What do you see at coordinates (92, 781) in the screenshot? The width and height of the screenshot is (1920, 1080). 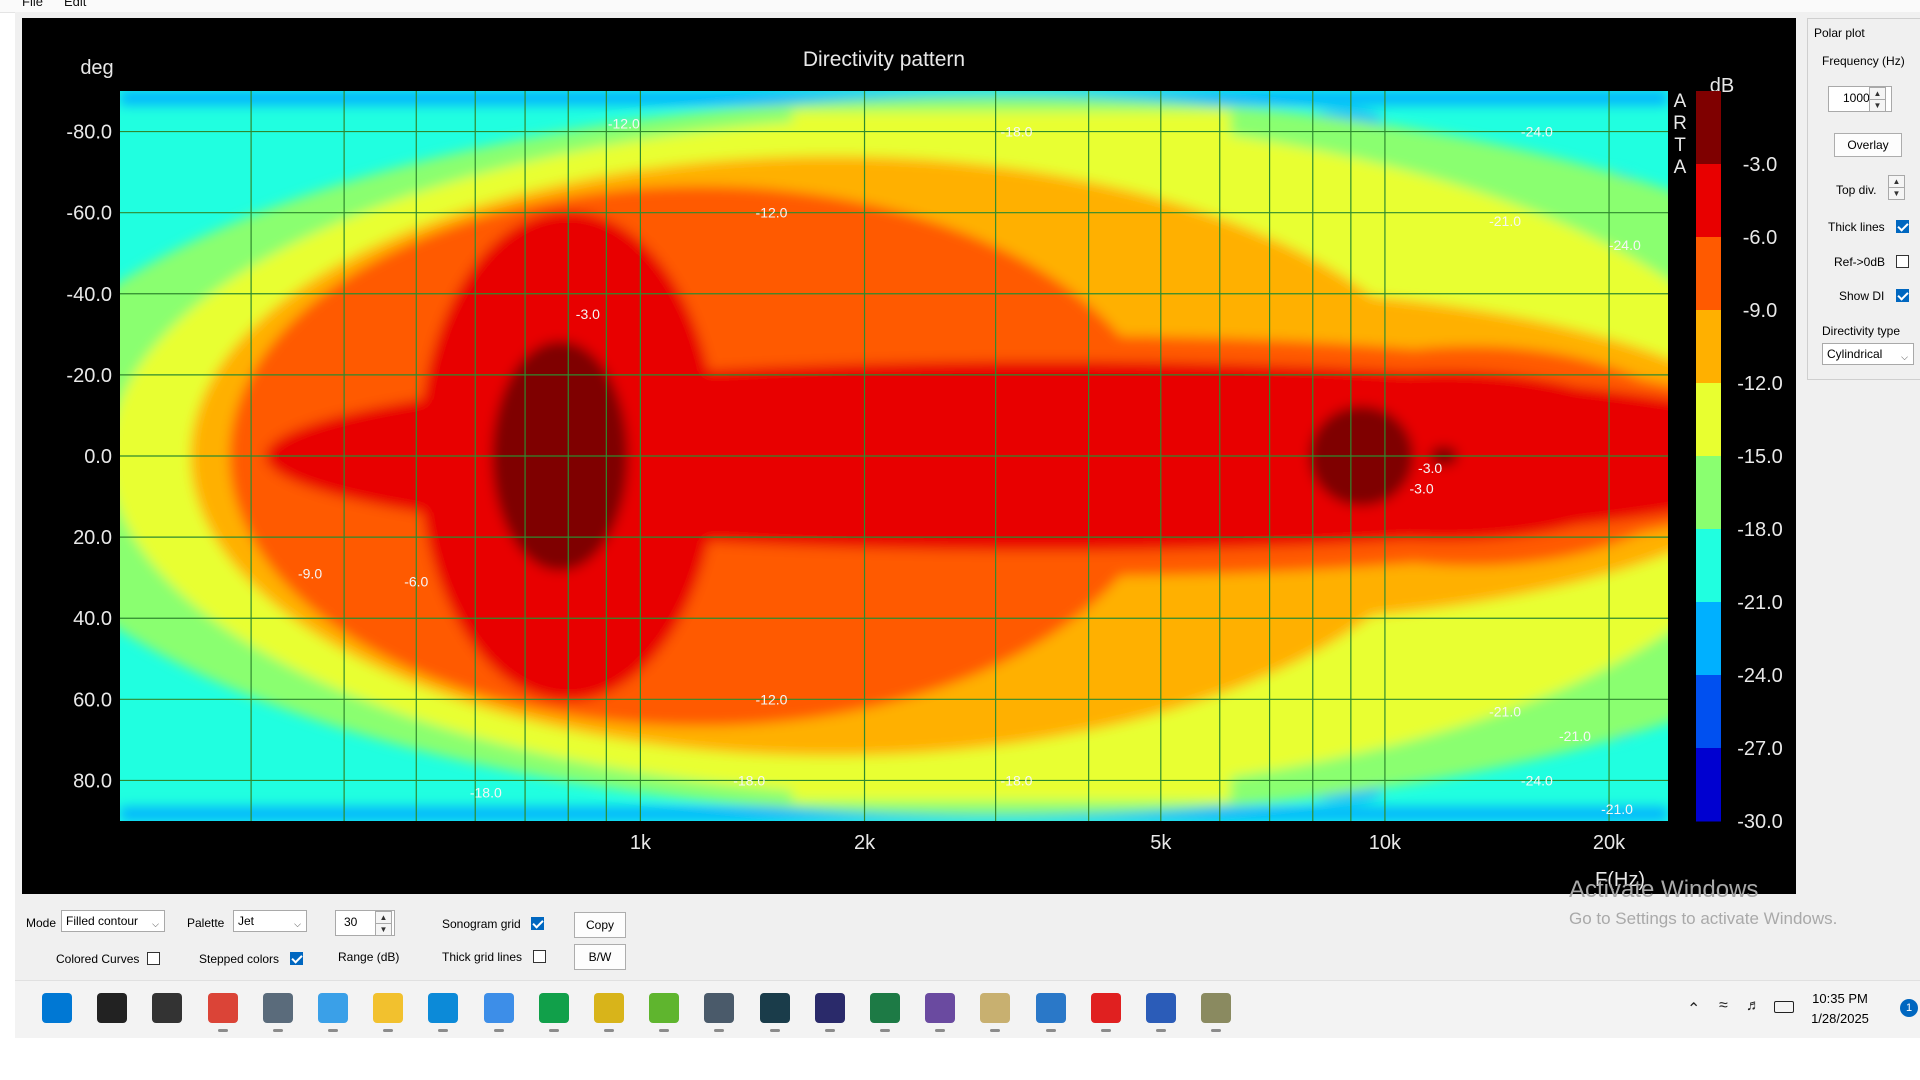 I see `y-tick-label: 80.0` at bounding box center [92, 781].